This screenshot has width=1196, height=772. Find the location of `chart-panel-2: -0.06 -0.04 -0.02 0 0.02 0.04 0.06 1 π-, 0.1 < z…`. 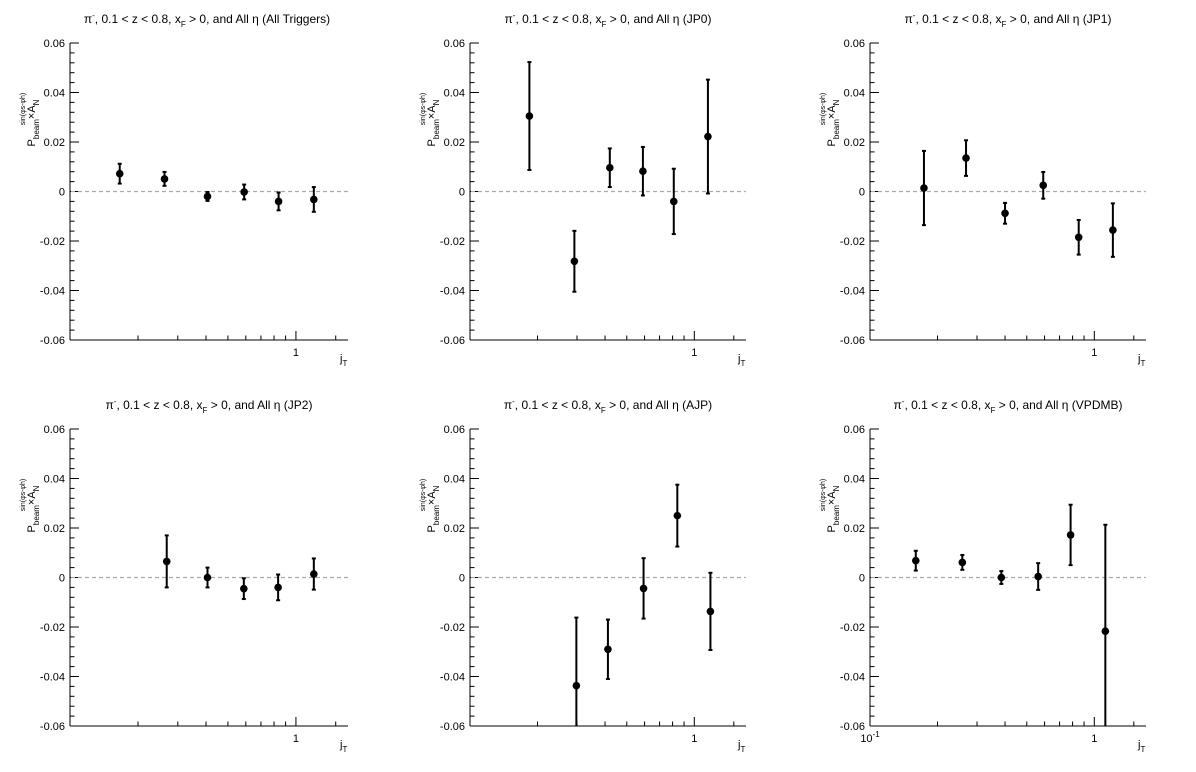

chart-panel-2: -0.06 -0.04 -0.02 0 0.02 0.04 0.06 1 π-, 0.1 < z… is located at coordinates (583, 189).